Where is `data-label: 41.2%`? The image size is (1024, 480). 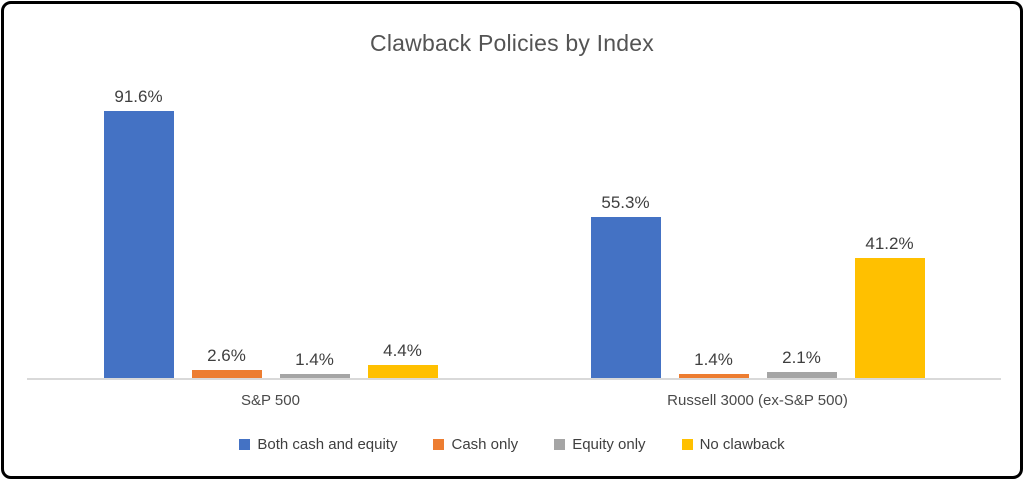 data-label: 41.2% is located at coordinates (889, 243).